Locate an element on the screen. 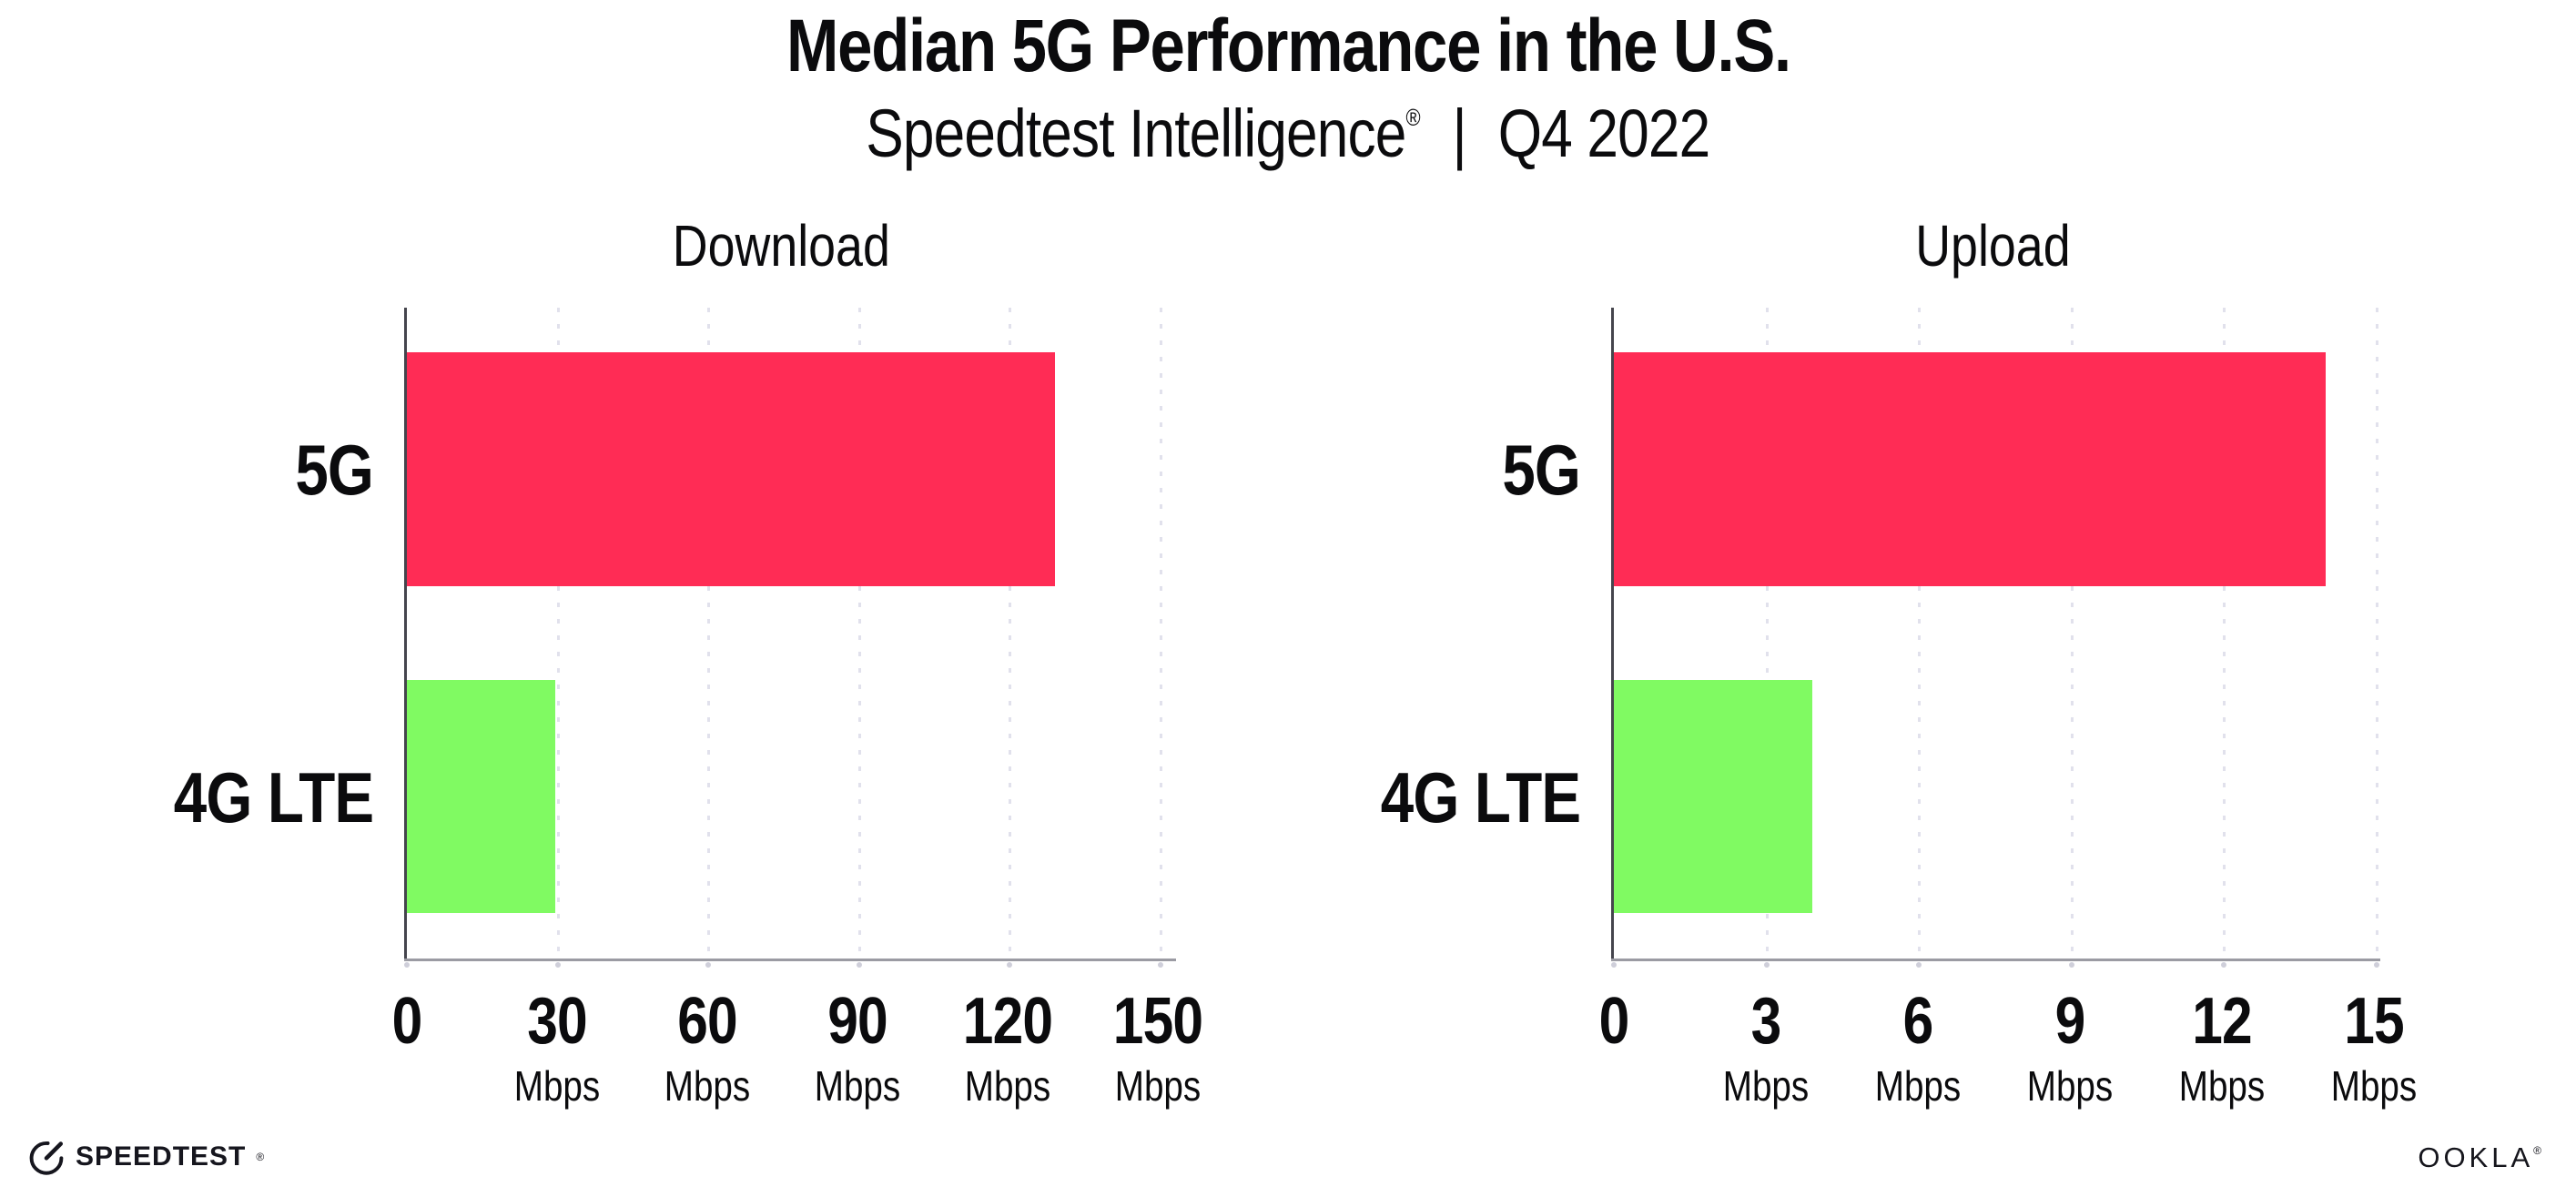  x-tick-value: 90 is located at coordinates (857, 1021).